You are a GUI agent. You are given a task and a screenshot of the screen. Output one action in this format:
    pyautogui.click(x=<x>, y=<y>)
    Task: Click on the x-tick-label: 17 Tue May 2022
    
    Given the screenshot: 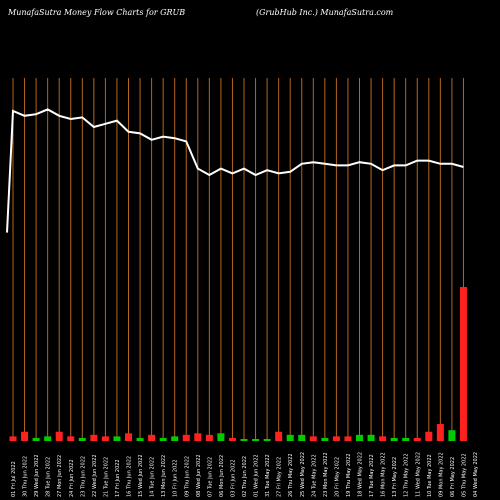 What is the action you would take?
    pyautogui.click(x=372, y=475)
    